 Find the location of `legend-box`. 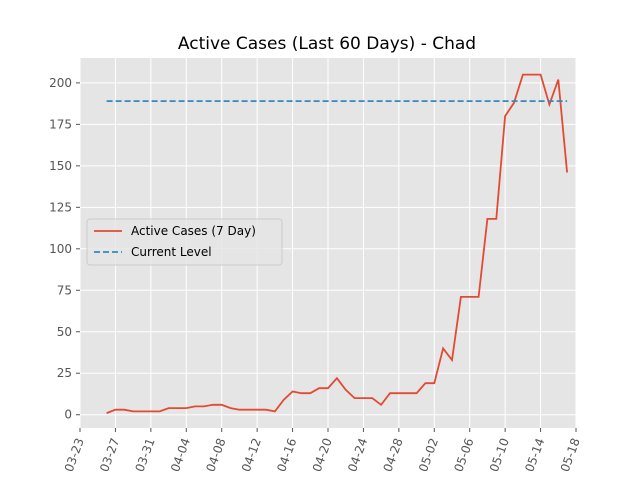

legend-box is located at coordinates (184, 242).